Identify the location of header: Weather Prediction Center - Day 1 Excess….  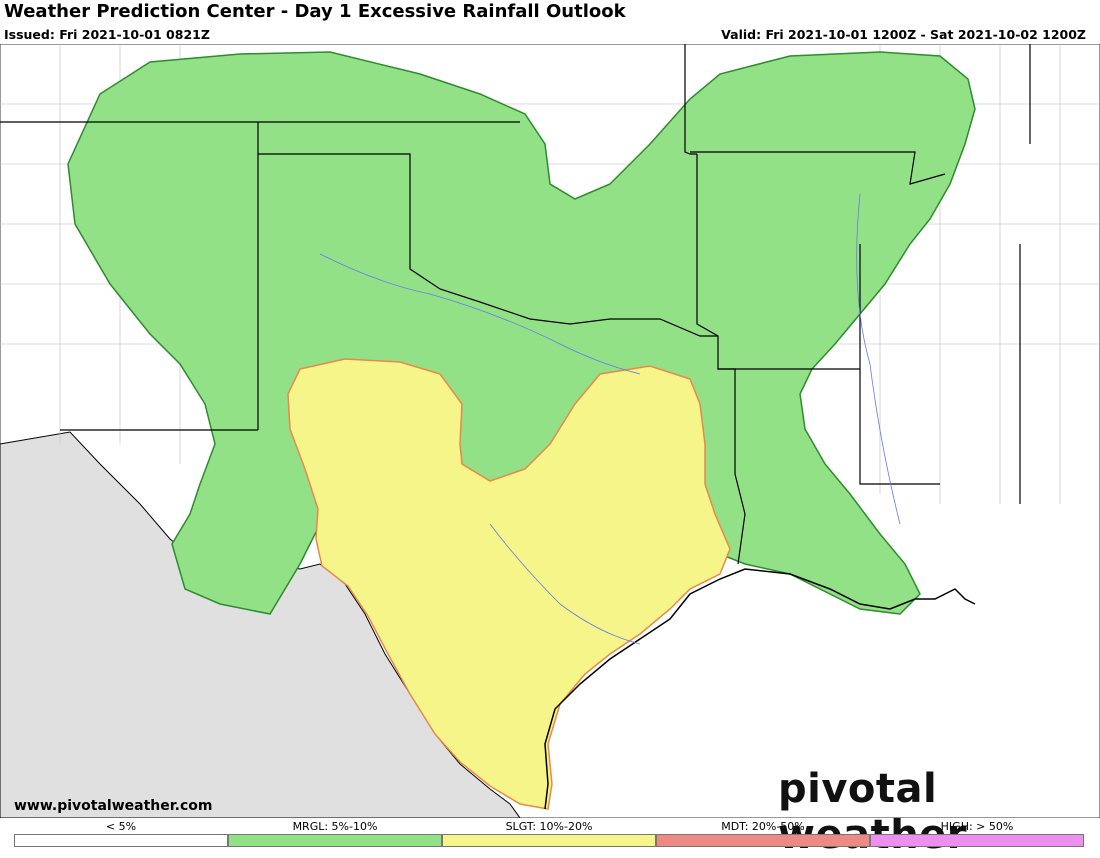
(550, 23).